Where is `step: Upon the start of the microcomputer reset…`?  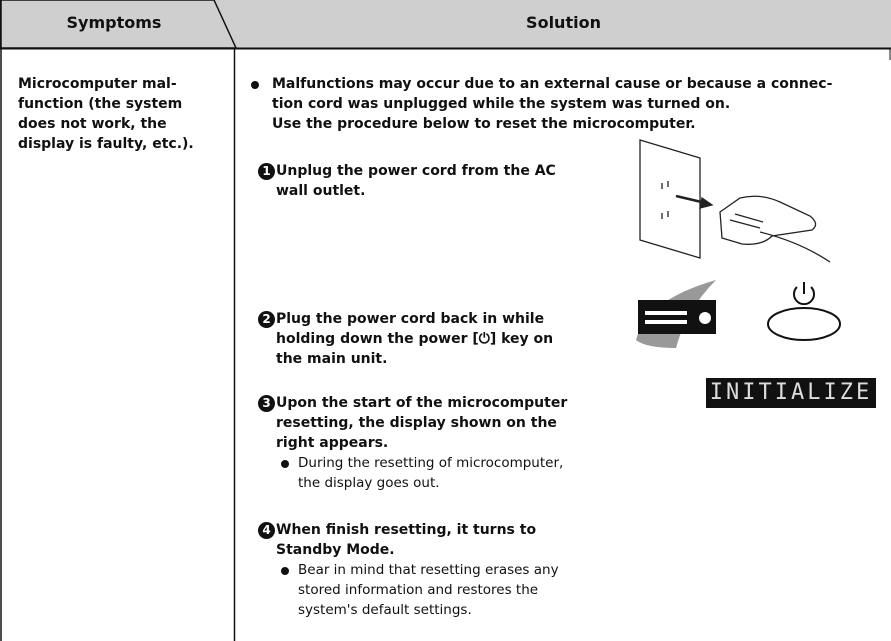 step: Upon the start of the microcomputer reset… is located at coordinates (421, 423).